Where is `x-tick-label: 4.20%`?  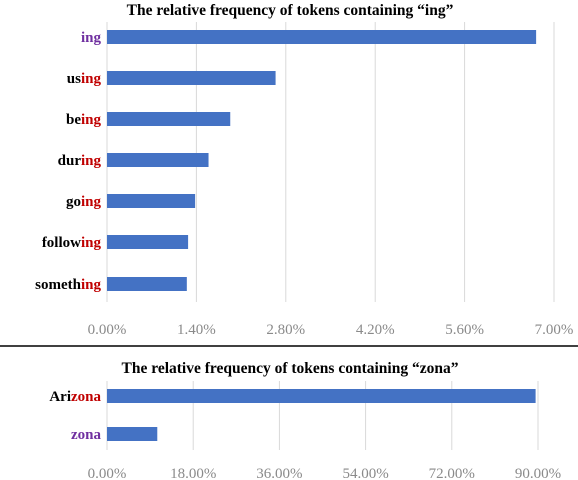
x-tick-label: 4.20% is located at coordinates (375, 330).